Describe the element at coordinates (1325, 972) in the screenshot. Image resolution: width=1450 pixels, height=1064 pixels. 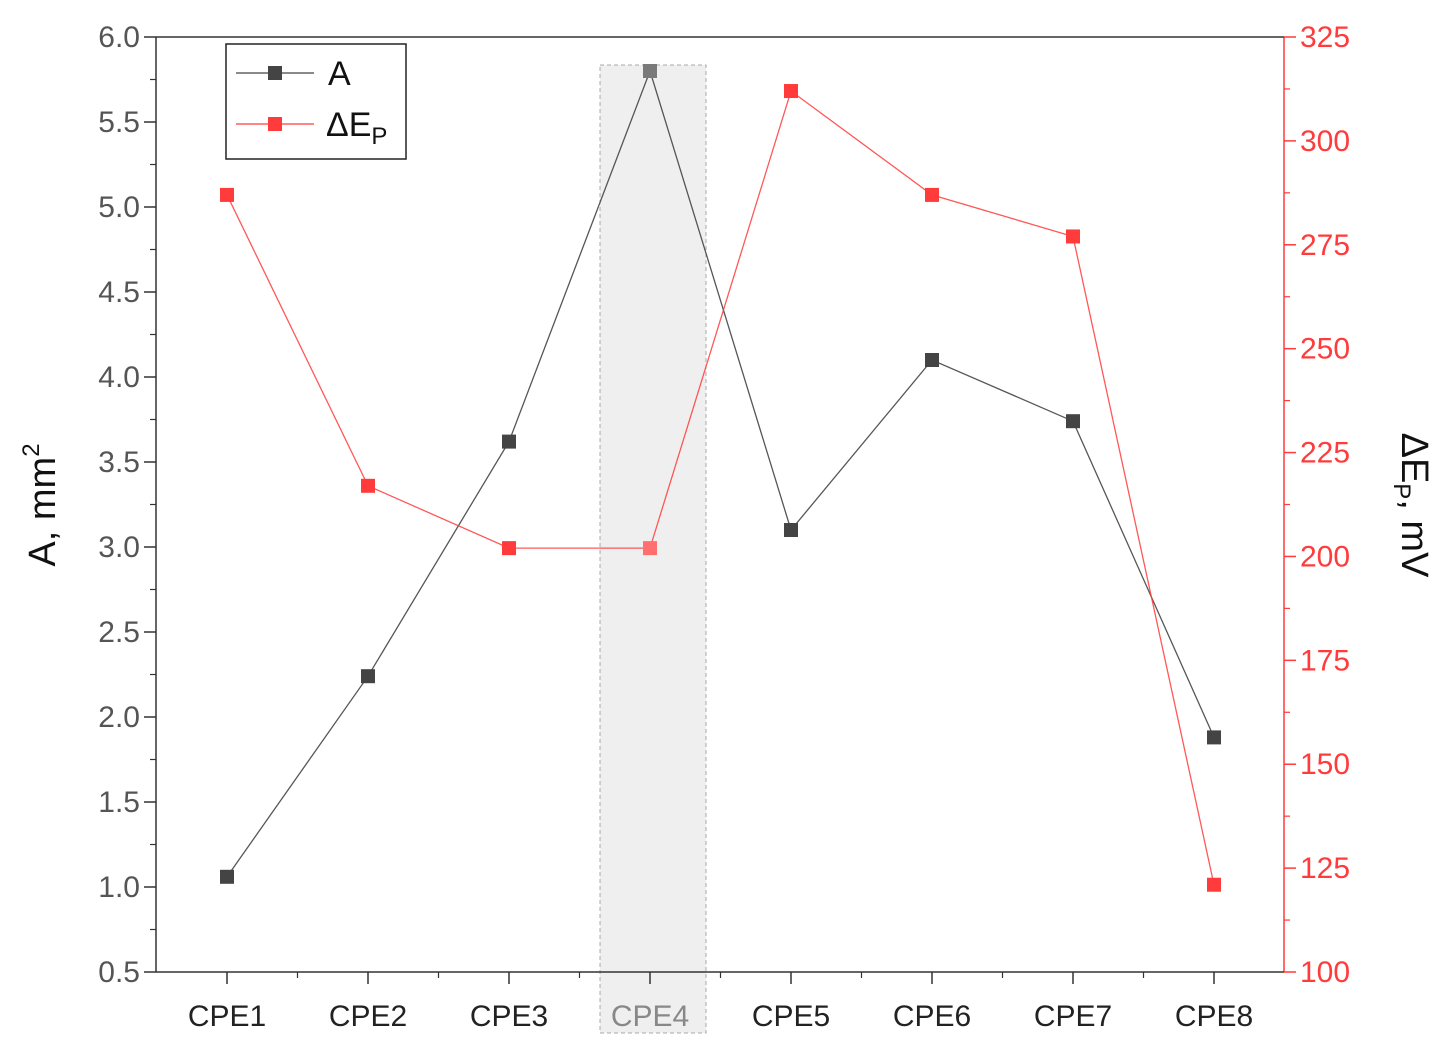
I see `y-right-tick-label: 100` at that location.